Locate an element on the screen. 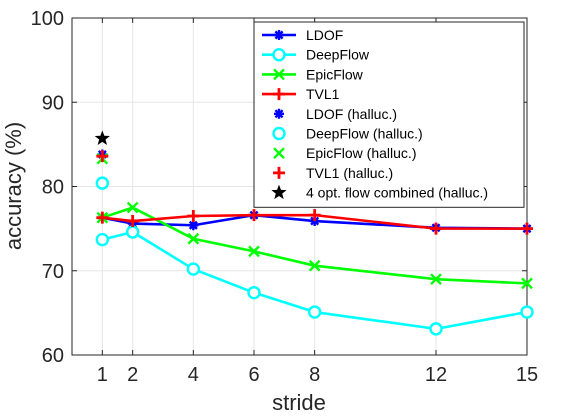 The image size is (574, 416). x-tick-label: 8 is located at coordinates (314, 375).